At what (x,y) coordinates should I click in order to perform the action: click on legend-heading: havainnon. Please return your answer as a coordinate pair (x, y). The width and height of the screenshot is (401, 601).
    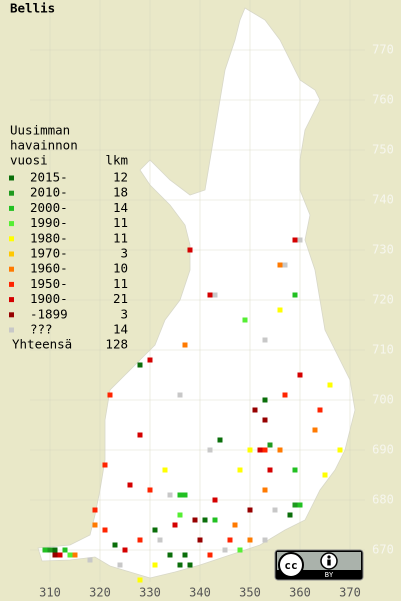
    Looking at the image, I should click on (44, 145).